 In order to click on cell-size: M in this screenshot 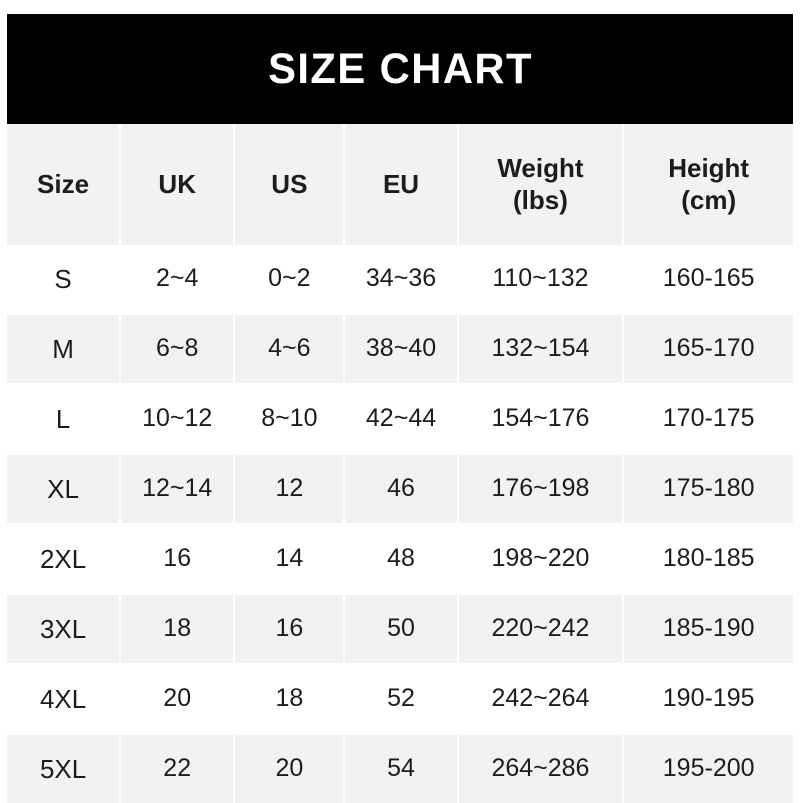, I will do `click(63, 349)`.